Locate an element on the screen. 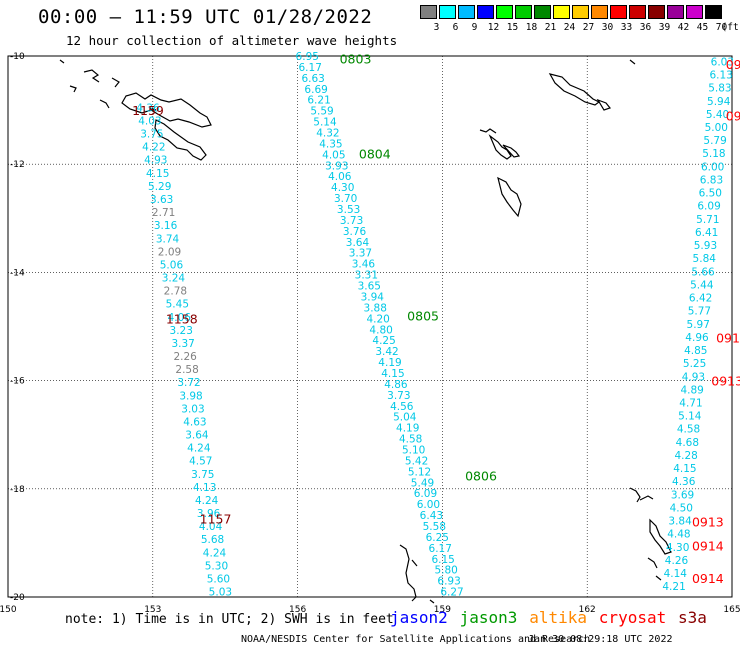 The height and width of the screenshot is (650, 740). wave-height-value: 4.04 is located at coordinates (211, 527).